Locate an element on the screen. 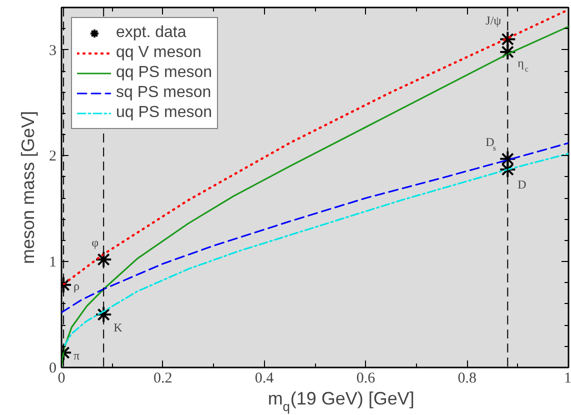  annotation: K is located at coordinates (118, 327).